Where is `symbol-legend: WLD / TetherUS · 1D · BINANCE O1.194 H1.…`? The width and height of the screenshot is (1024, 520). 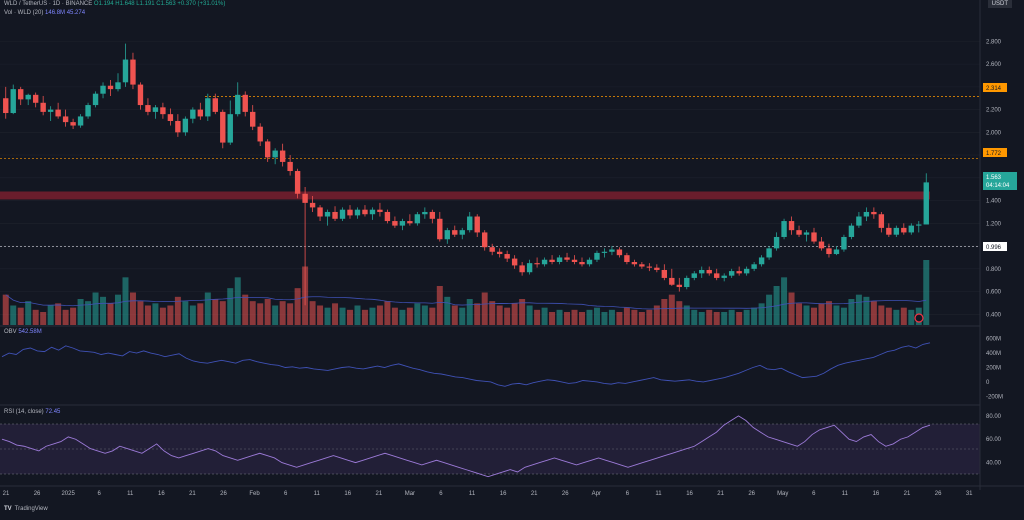 symbol-legend: WLD / TetherUS · 1D · BINANCE O1.194 H1.… is located at coordinates (114, 4).